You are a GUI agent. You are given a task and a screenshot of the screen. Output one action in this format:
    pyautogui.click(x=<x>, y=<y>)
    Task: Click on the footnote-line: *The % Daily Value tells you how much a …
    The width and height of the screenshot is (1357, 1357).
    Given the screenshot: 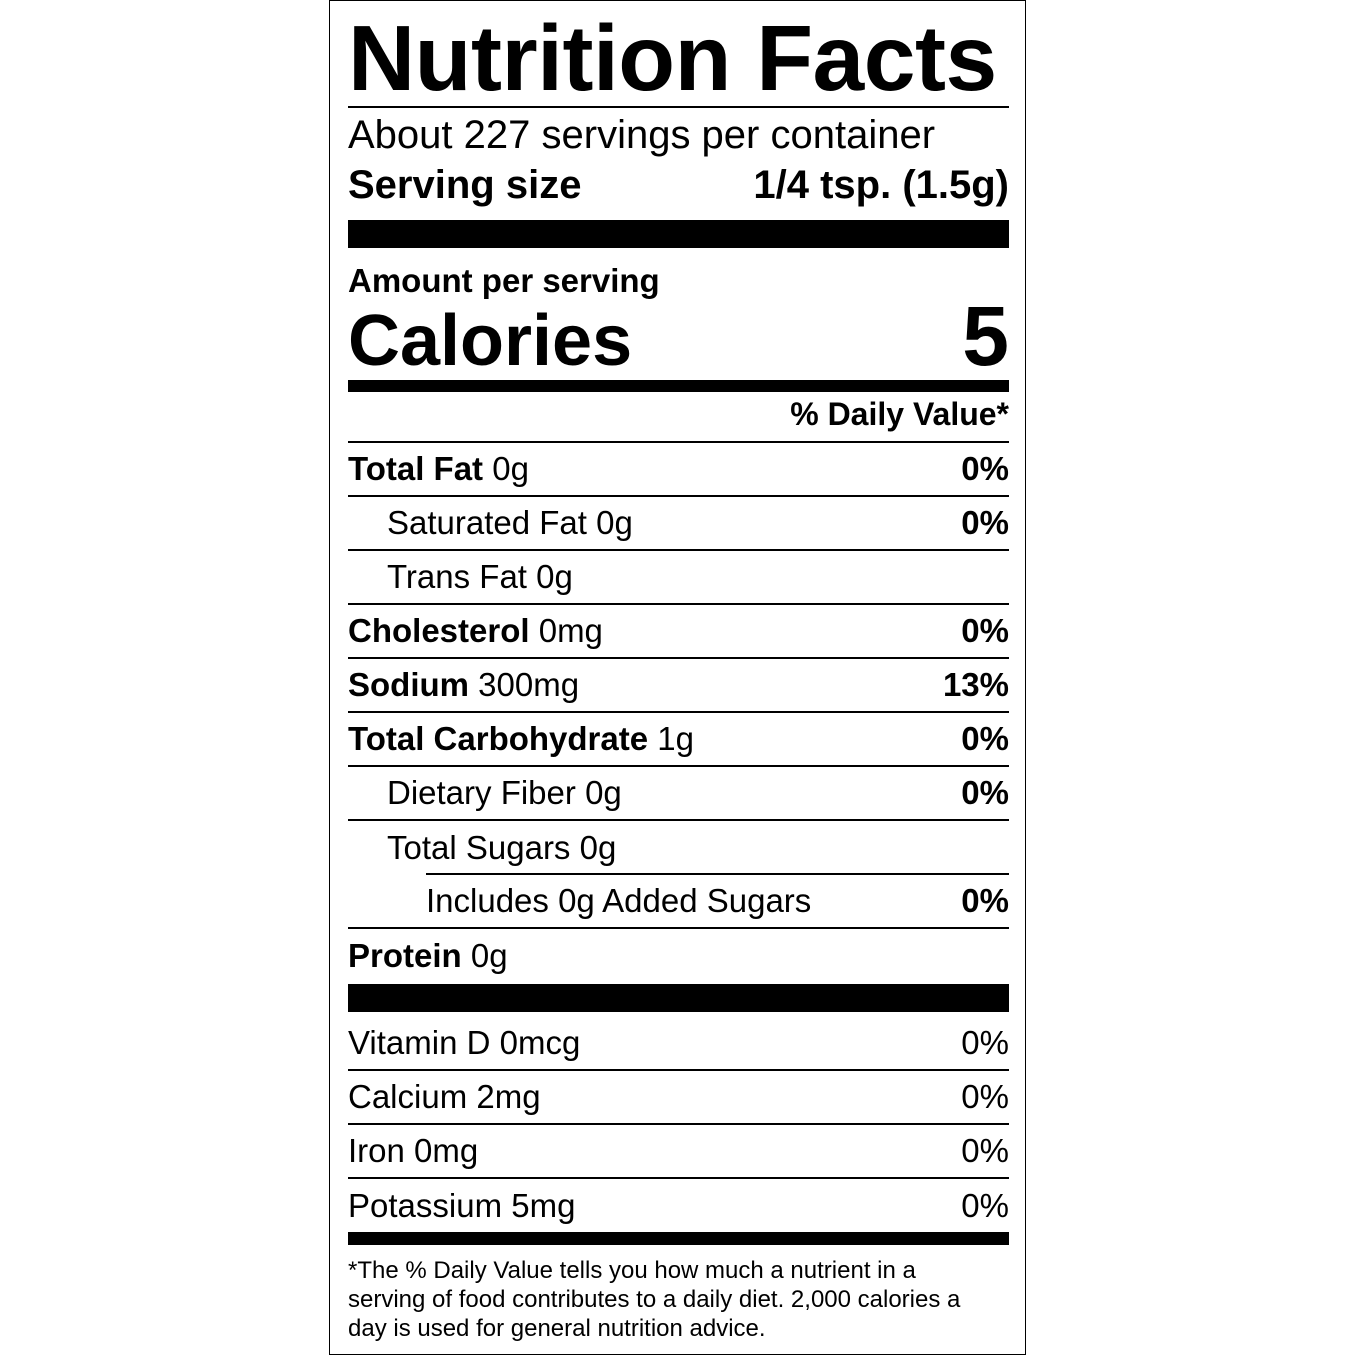 What is the action you would take?
    pyautogui.click(x=632, y=1270)
    